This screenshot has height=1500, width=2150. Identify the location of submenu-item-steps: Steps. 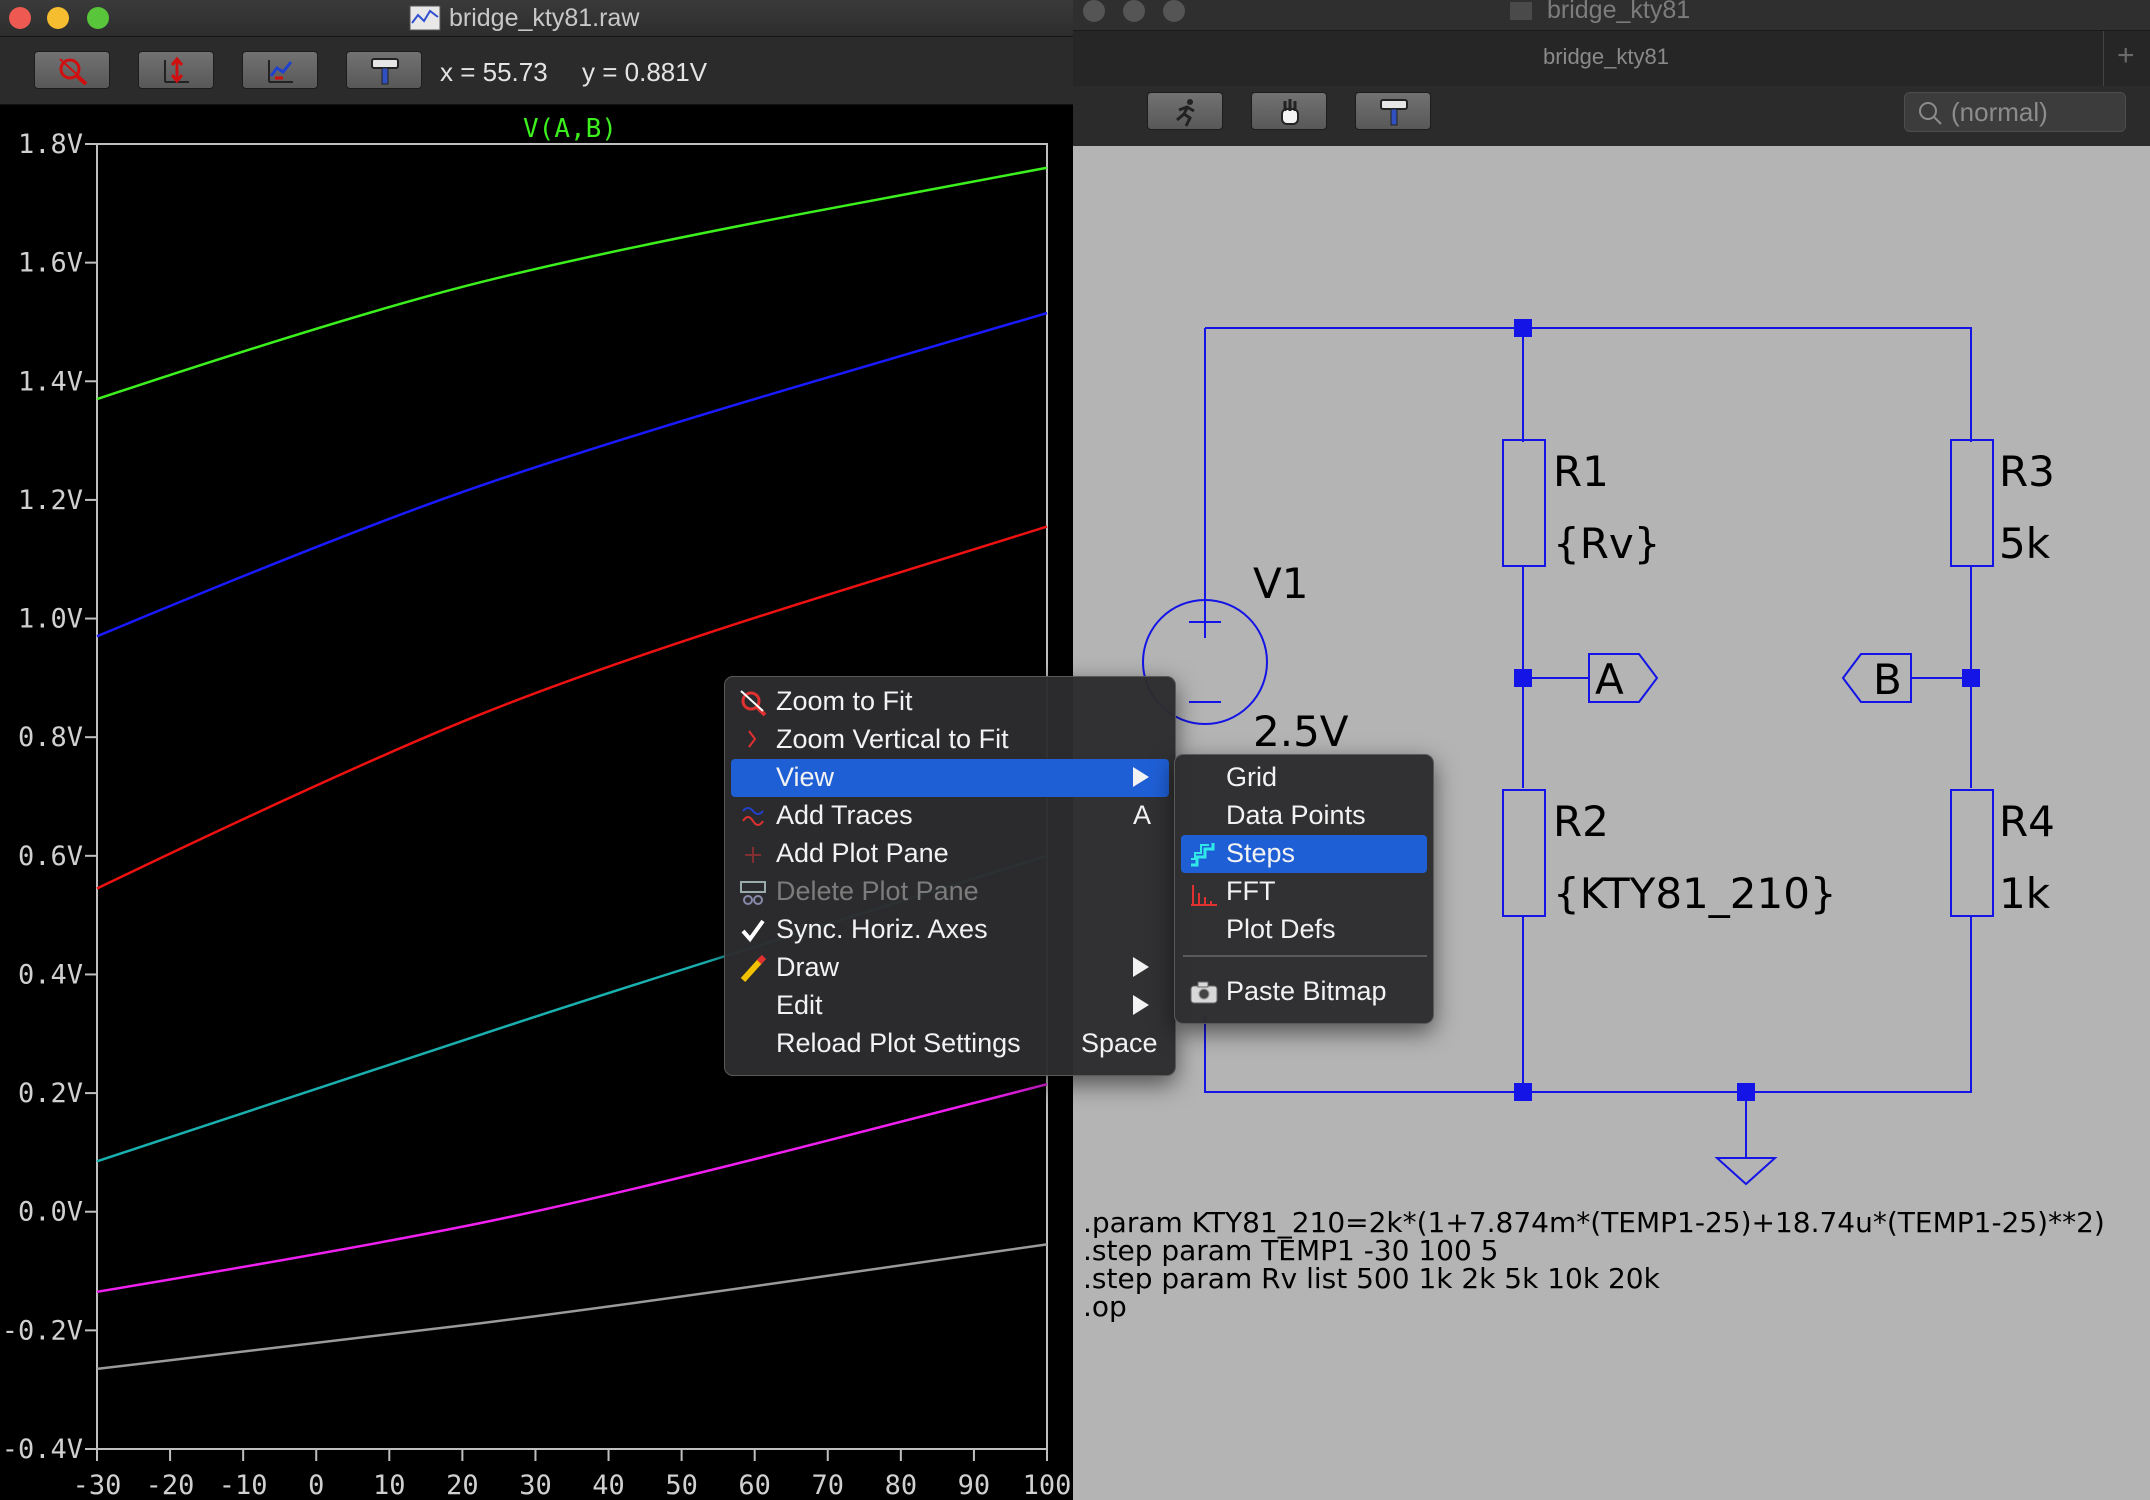
(1304, 854).